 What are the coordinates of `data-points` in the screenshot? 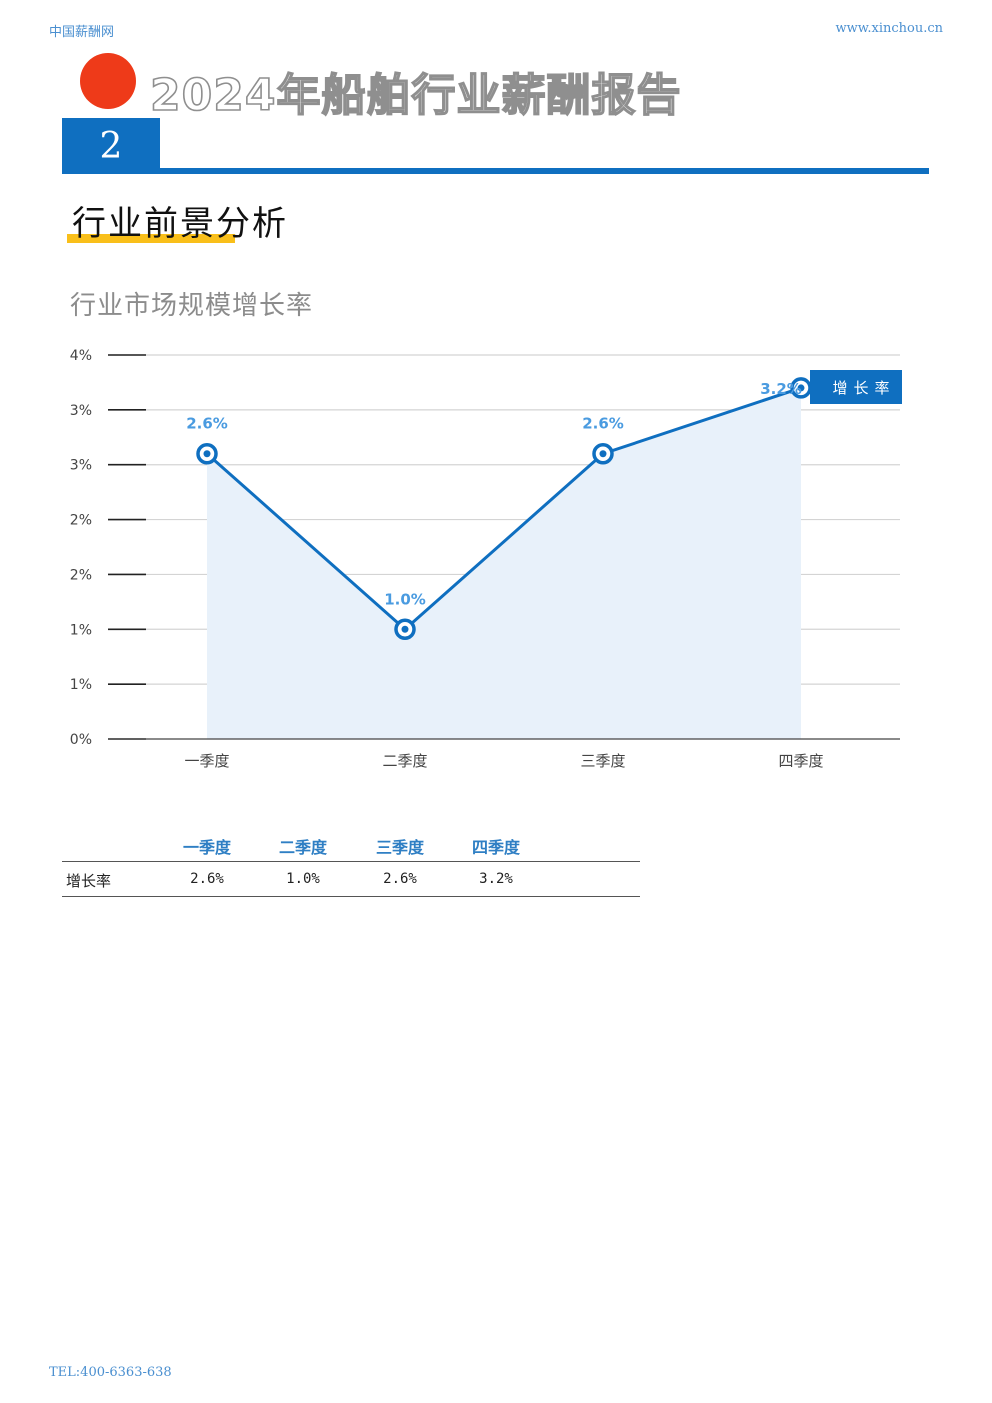 It's located at (504, 509).